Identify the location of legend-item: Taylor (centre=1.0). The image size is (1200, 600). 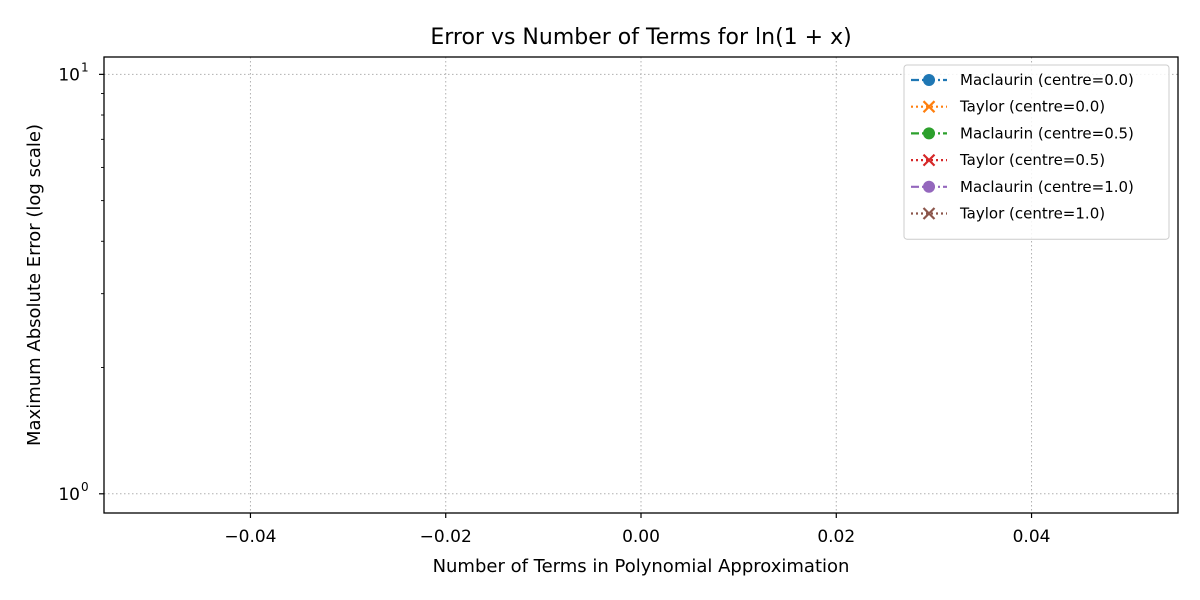
(1008, 214).